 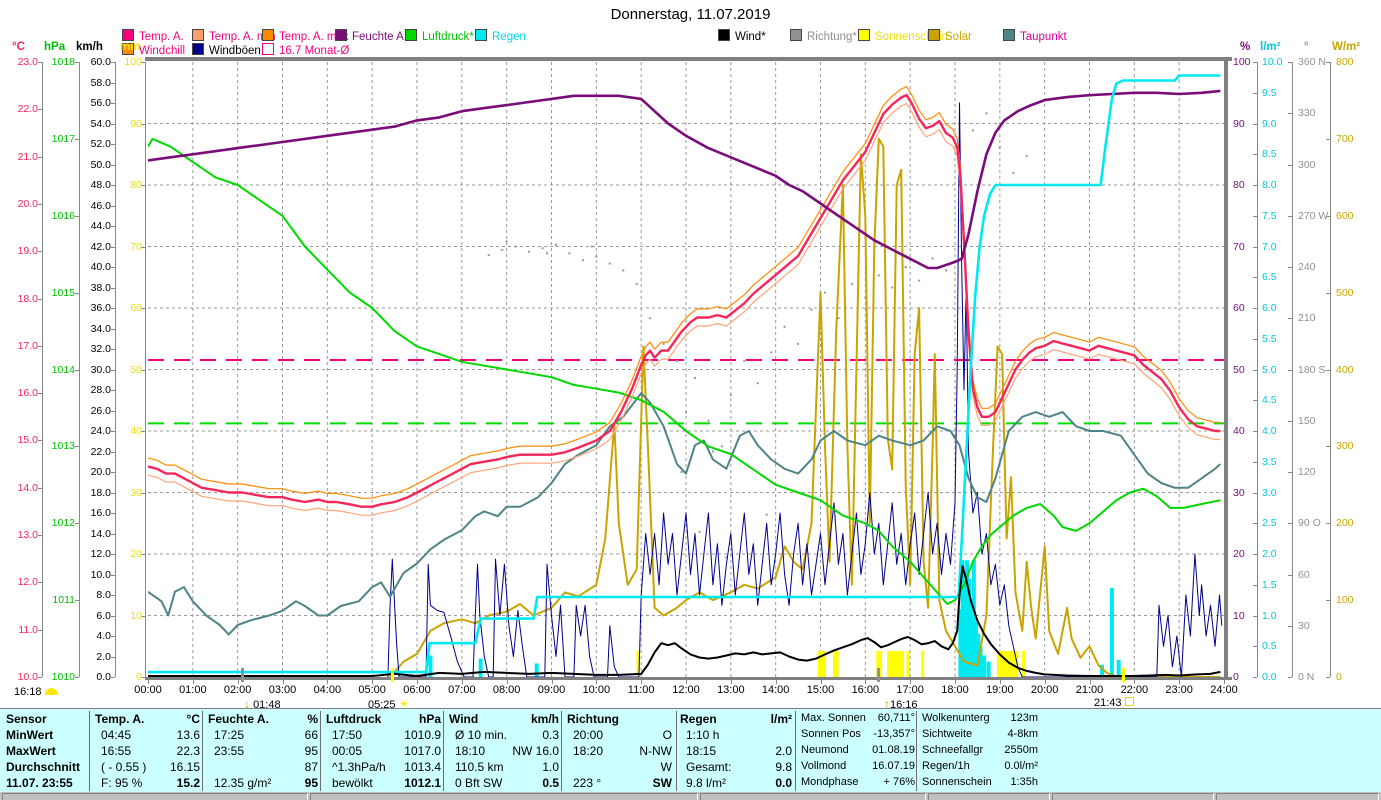 What do you see at coordinates (1269, 461) in the screenshot?
I see `rain-axis-tick-label: 3.5` at bounding box center [1269, 461].